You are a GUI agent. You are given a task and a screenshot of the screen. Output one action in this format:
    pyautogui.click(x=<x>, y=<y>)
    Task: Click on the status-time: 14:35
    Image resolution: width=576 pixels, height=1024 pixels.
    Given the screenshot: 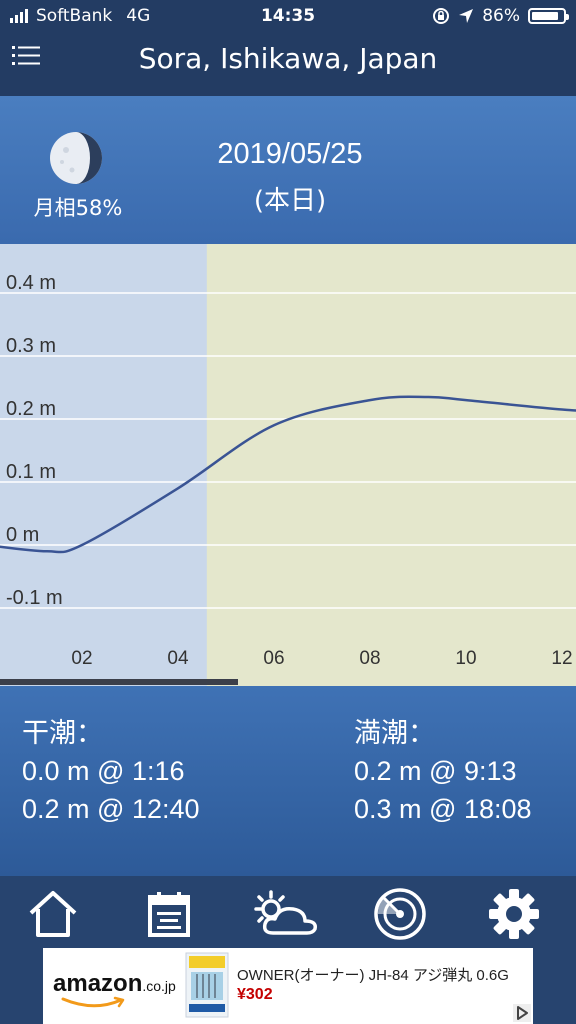 What is the action you would take?
    pyautogui.click(x=288, y=16)
    